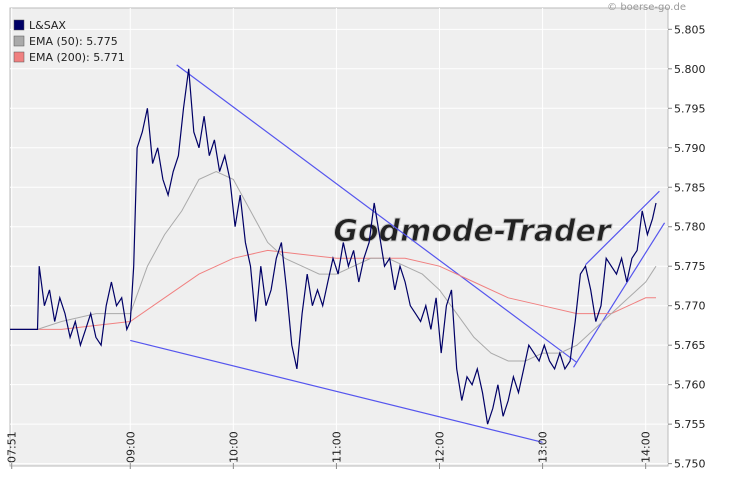  I want to click on x-tick-label: 12:00, so click(440, 447).